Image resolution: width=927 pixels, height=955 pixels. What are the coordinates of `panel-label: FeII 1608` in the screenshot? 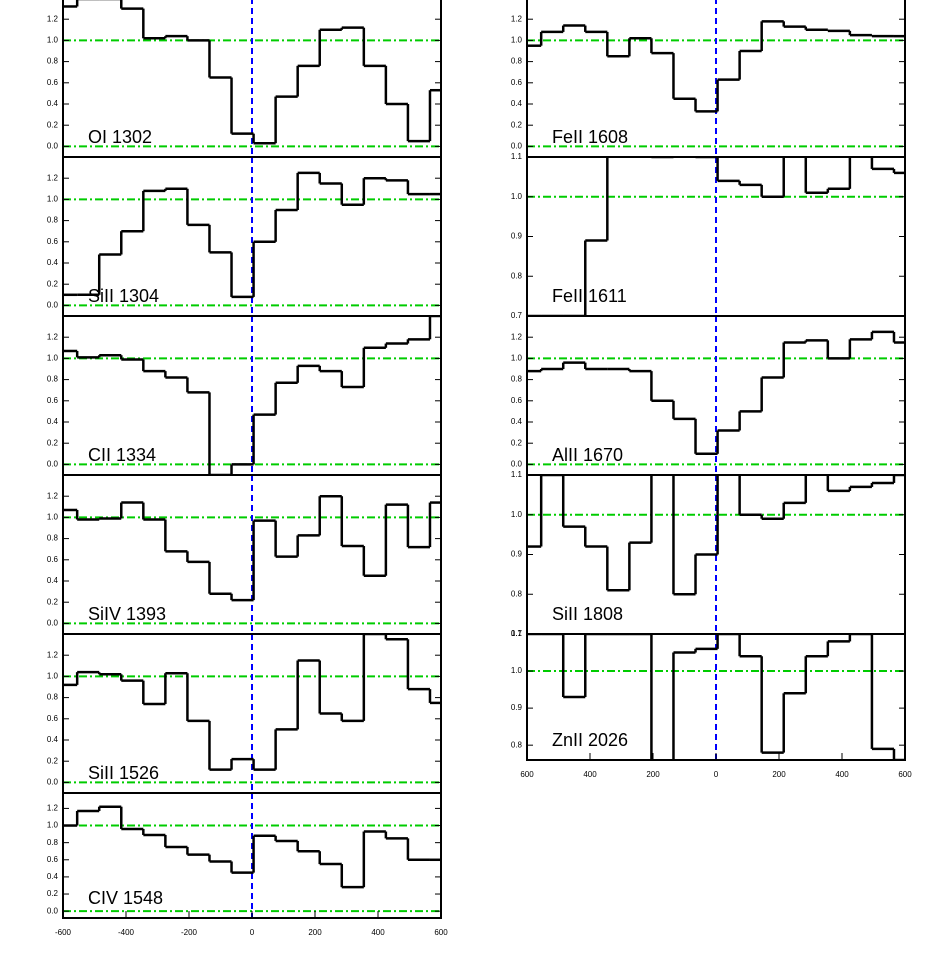 It's located at (590, 137).